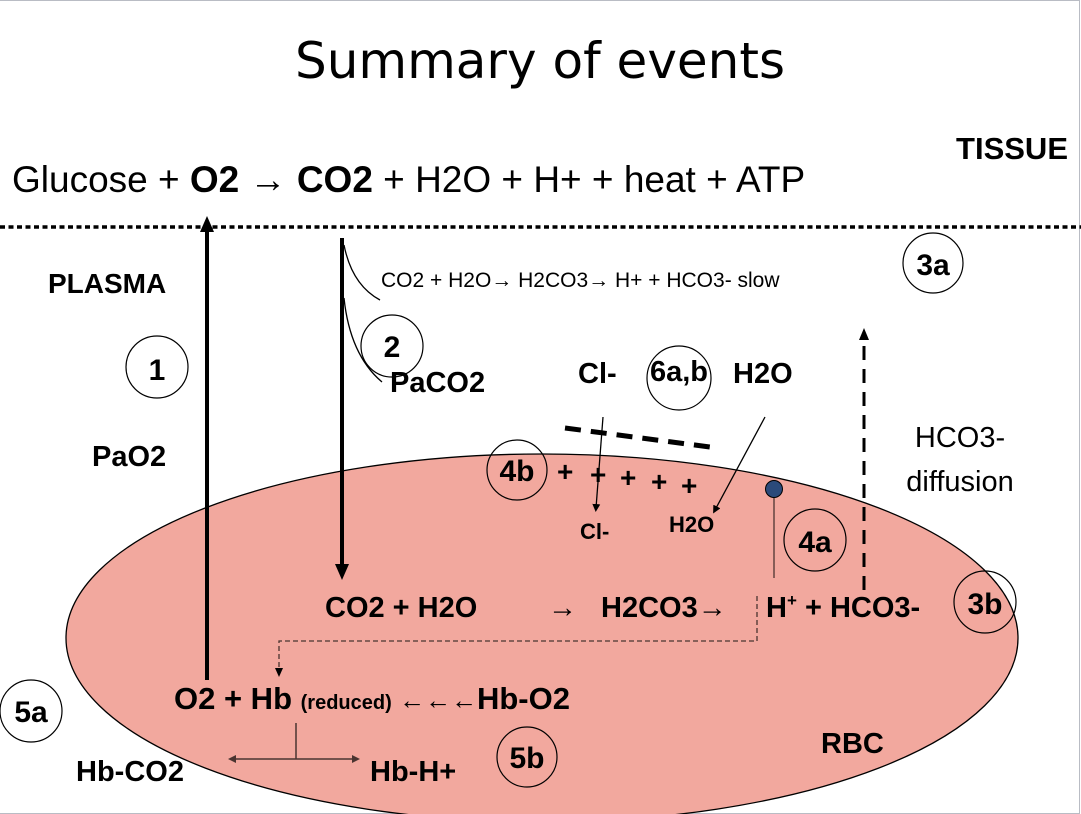  I want to click on positive-charges: + + + + +, so click(627, 478).